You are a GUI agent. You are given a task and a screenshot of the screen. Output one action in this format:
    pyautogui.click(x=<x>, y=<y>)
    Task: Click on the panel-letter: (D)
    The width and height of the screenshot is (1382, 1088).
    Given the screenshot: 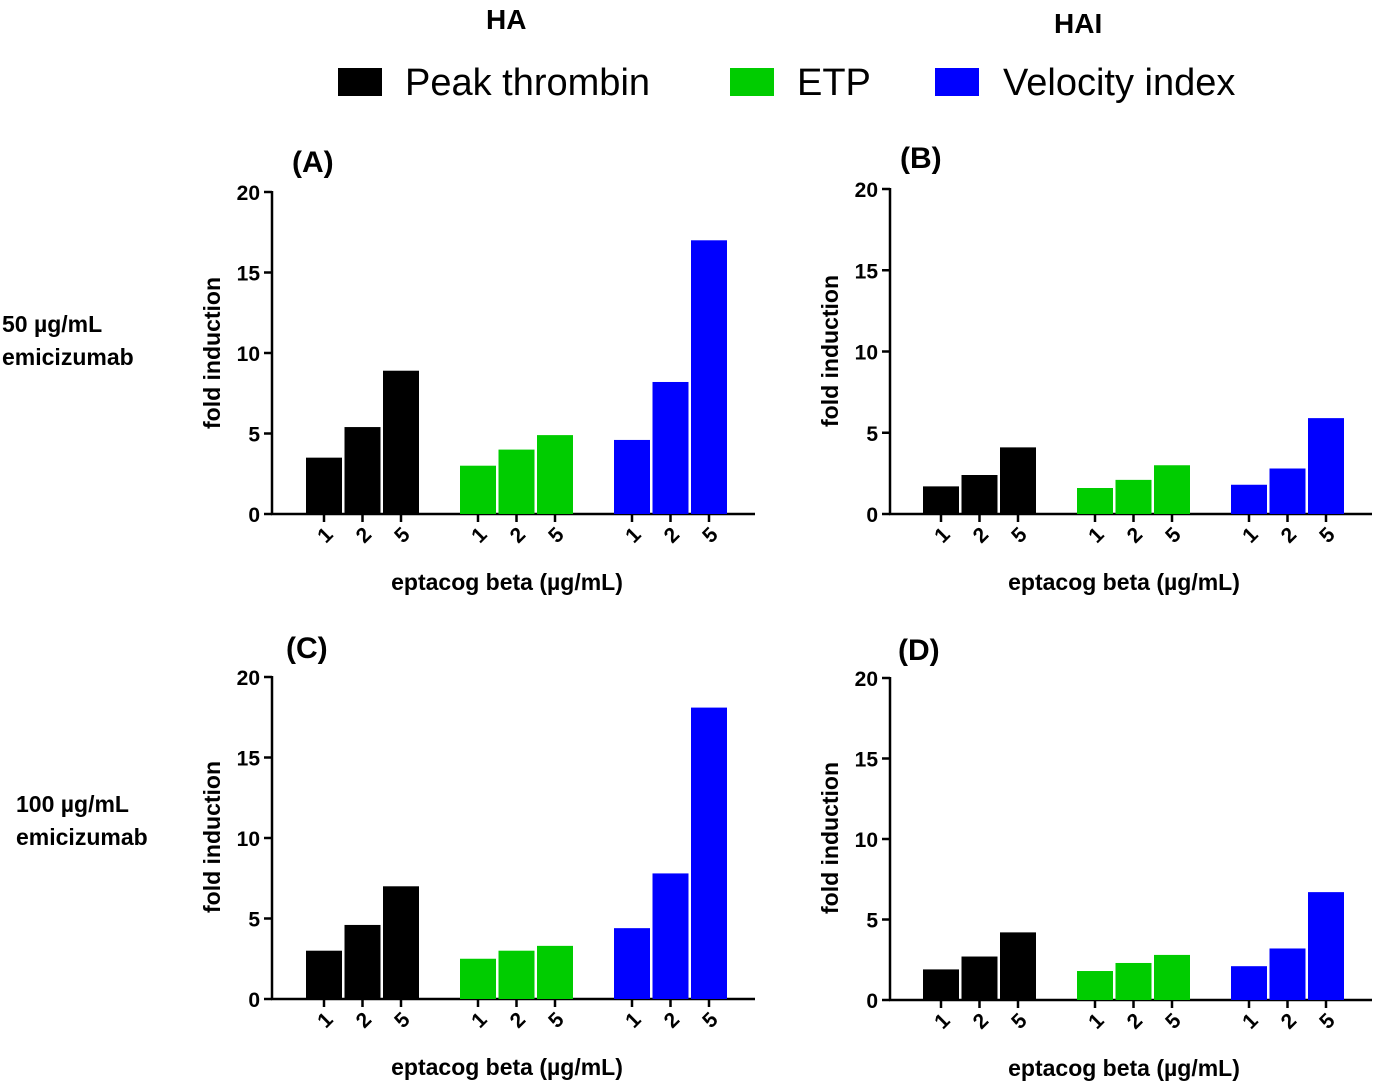 What is the action you would take?
    pyautogui.click(x=919, y=650)
    